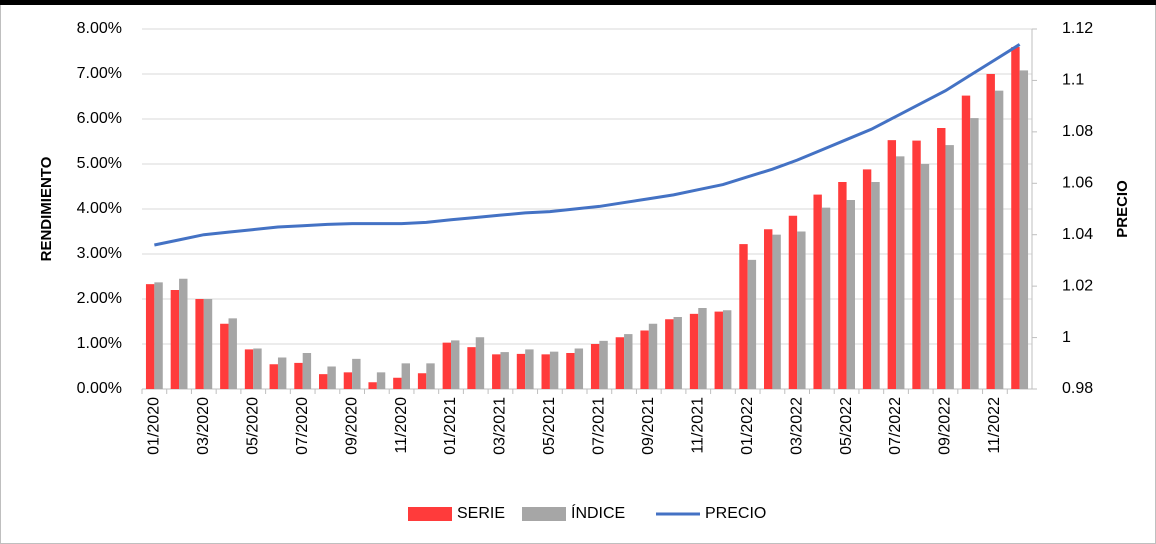 This screenshot has width=1156, height=544. I want to click on x-tick-label: 05/2021, so click(549, 426).